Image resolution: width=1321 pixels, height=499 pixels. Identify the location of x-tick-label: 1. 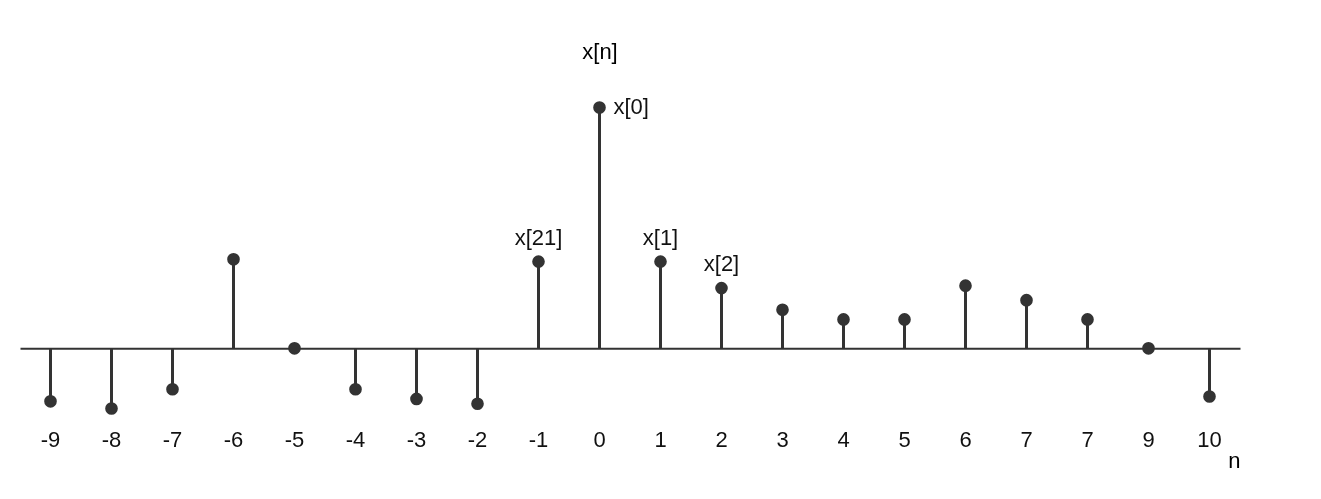
(660, 439).